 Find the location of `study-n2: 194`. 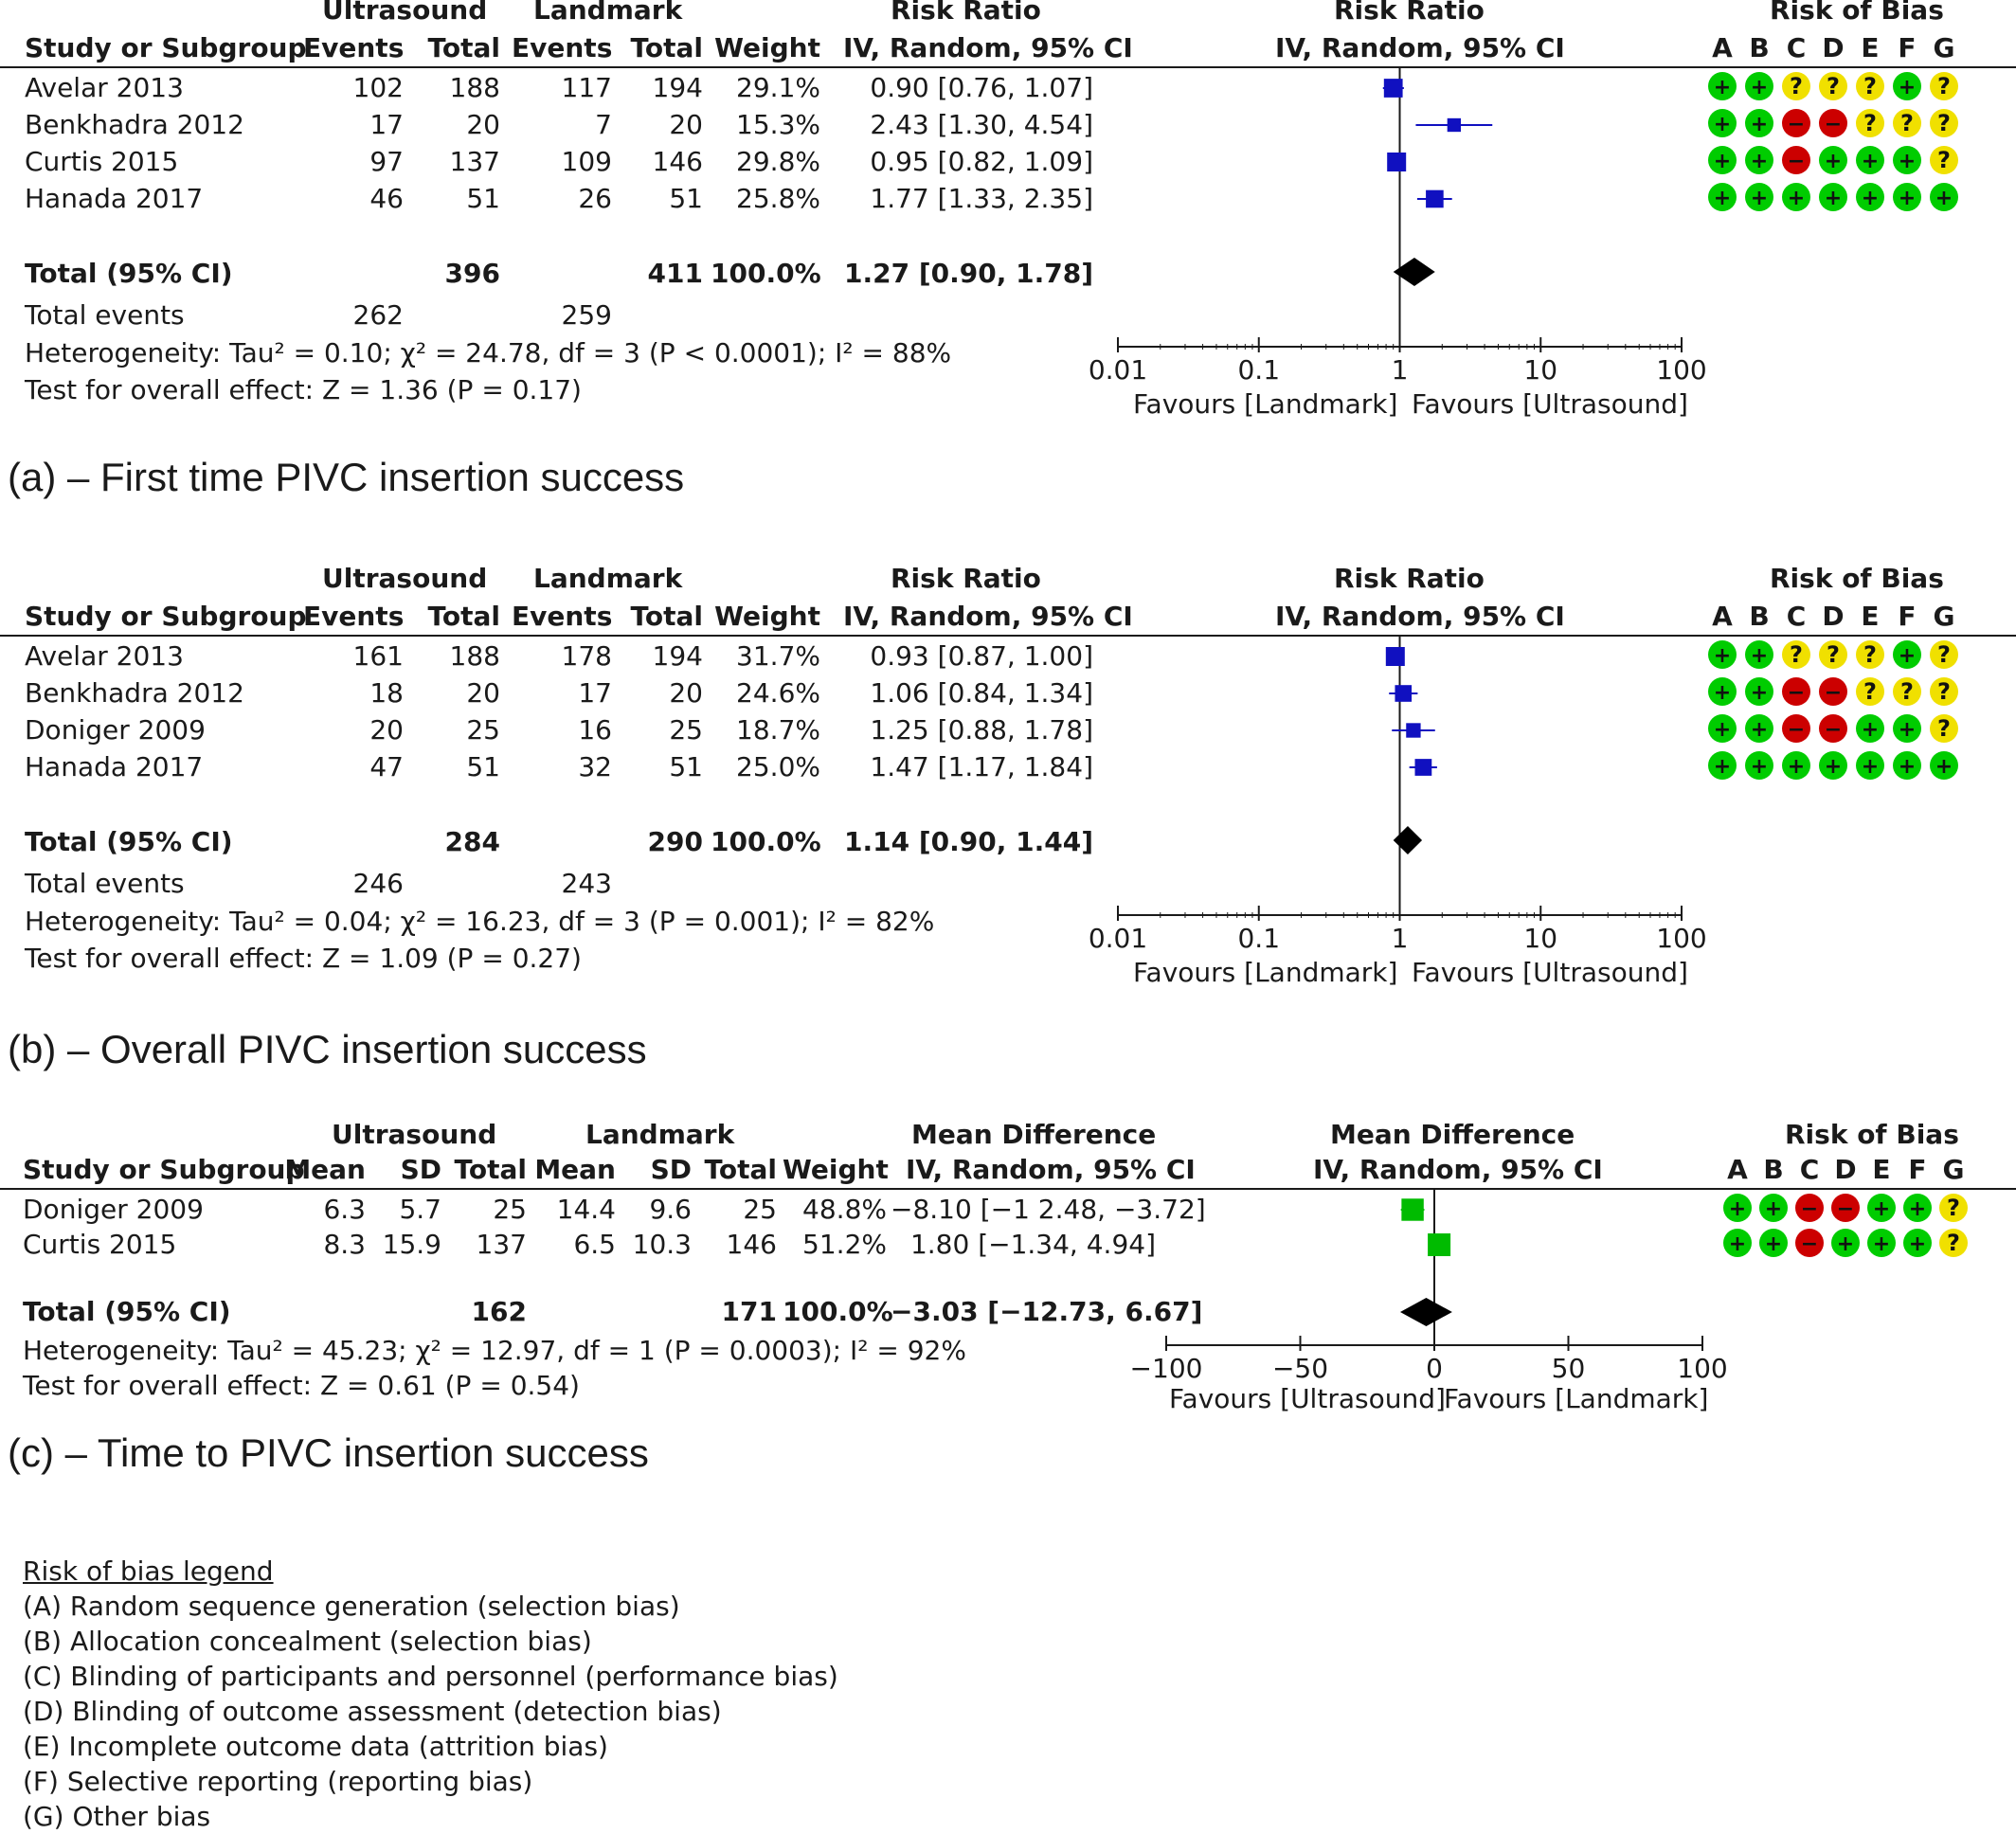

study-n2: 194 is located at coordinates (677, 656).